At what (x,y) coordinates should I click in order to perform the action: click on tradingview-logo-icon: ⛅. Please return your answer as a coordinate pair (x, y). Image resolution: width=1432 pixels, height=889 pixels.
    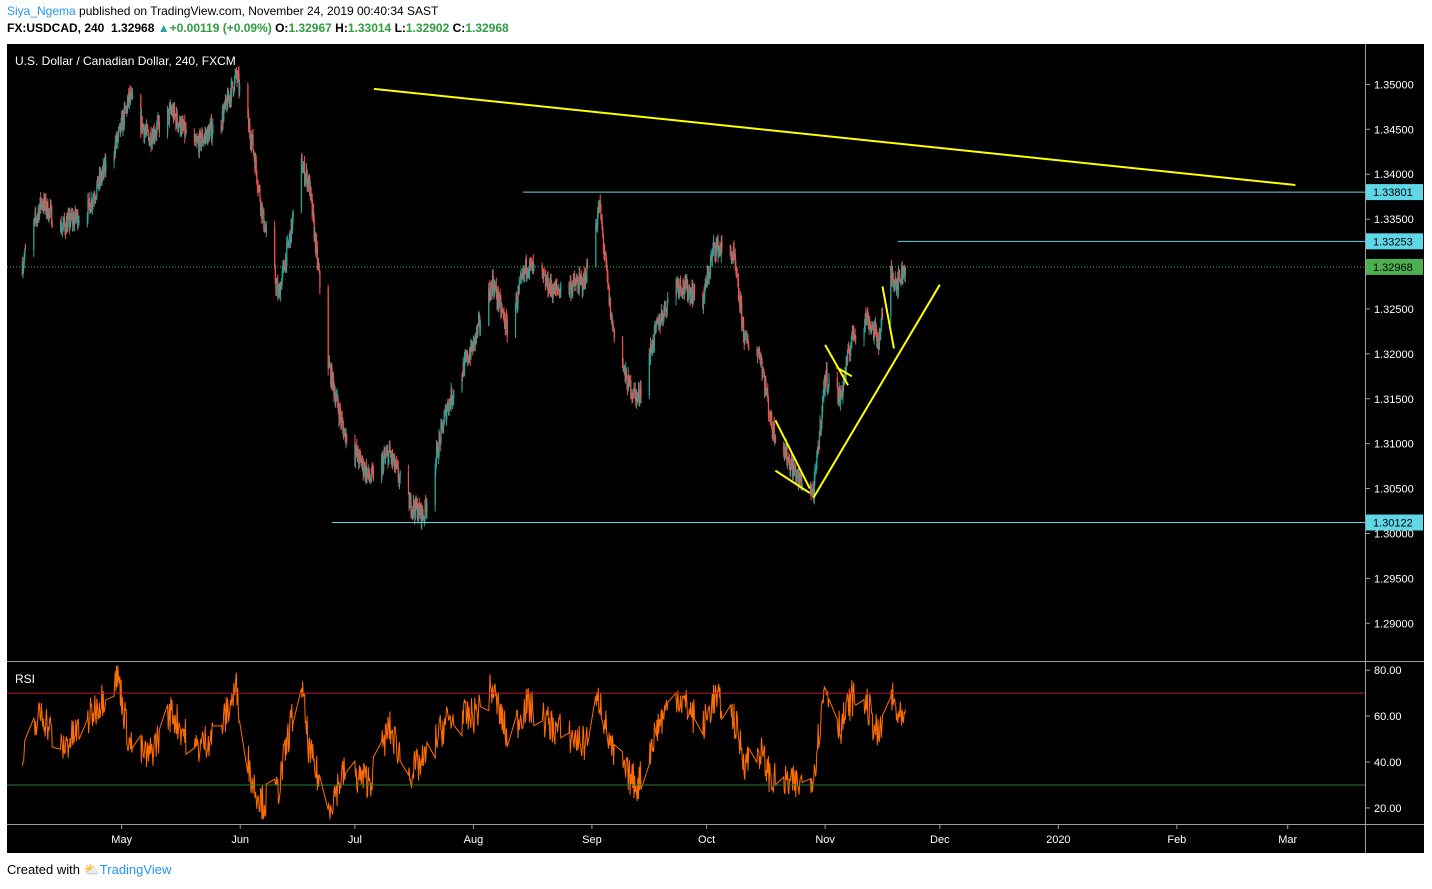
    Looking at the image, I should click on (91, 869).